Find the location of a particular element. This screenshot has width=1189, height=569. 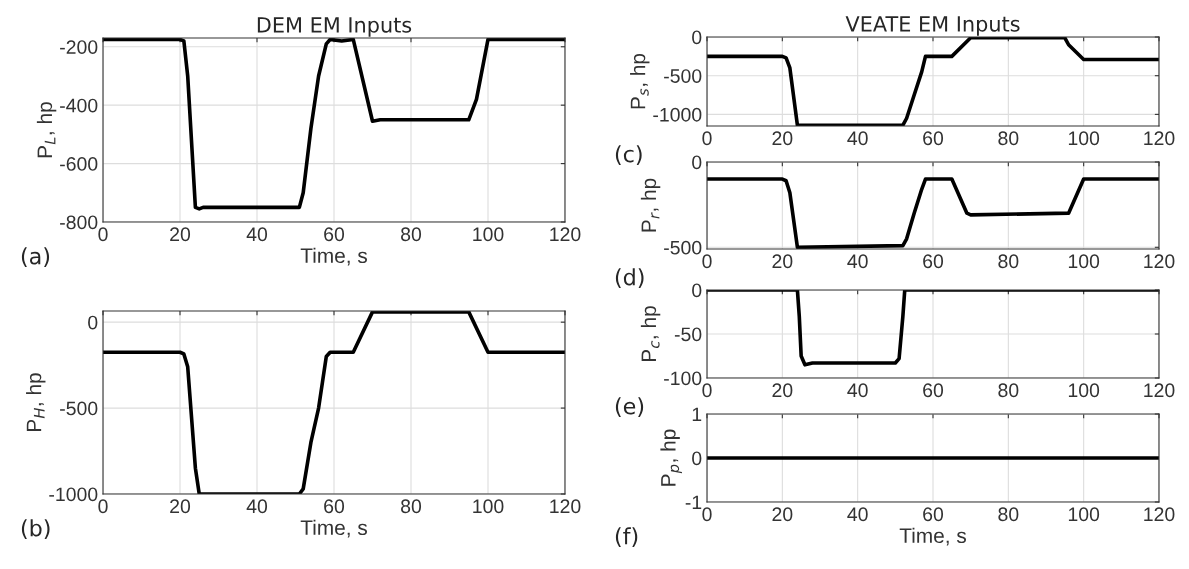

text: (a) is located at coordinates (35, 257).